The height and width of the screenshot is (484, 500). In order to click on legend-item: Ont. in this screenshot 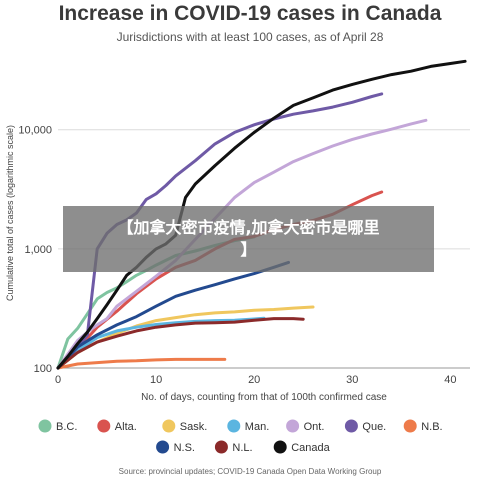, I will do `click(305, 426)`.